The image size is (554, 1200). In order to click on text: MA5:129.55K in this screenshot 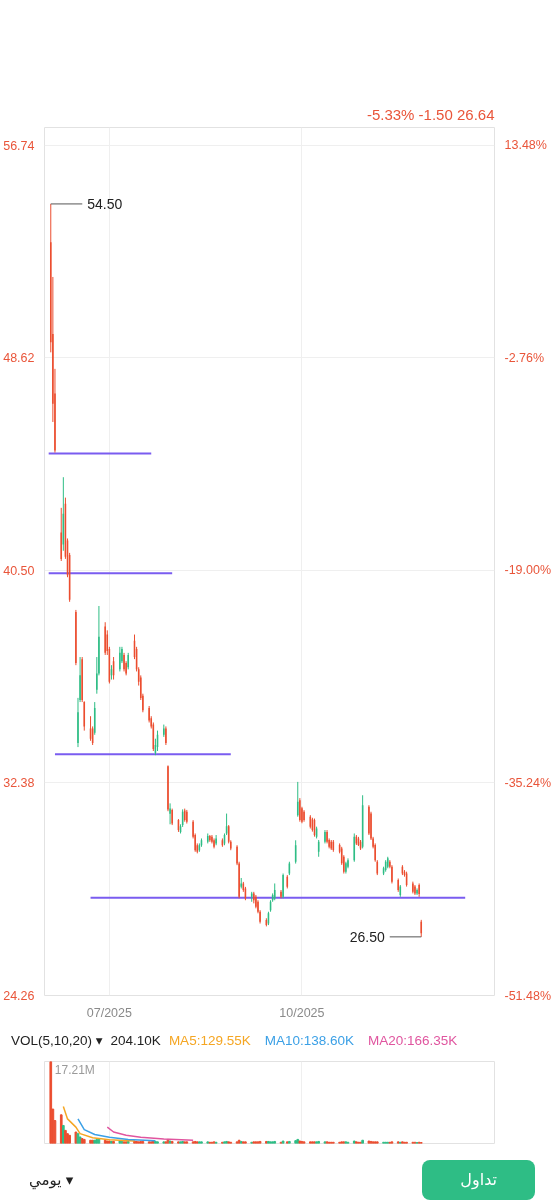, I will do `click(209, 1040)`.